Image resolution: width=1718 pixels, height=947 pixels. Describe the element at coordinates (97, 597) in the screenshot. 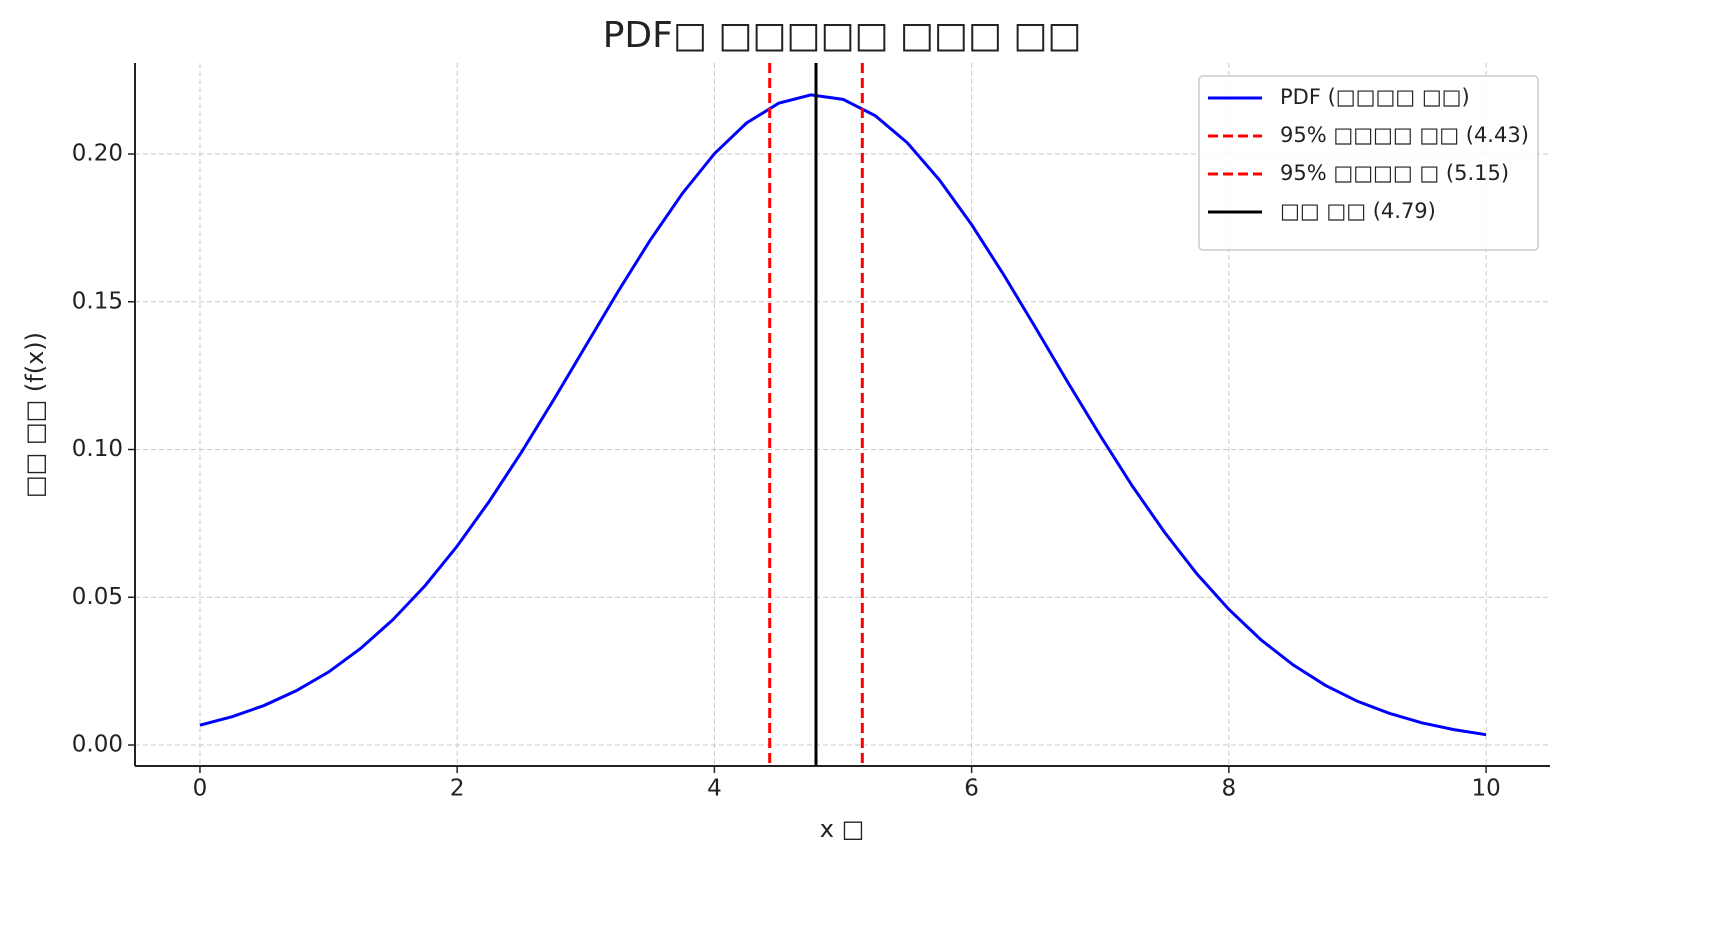

I see `y-tick-label: 0.05` at that location.